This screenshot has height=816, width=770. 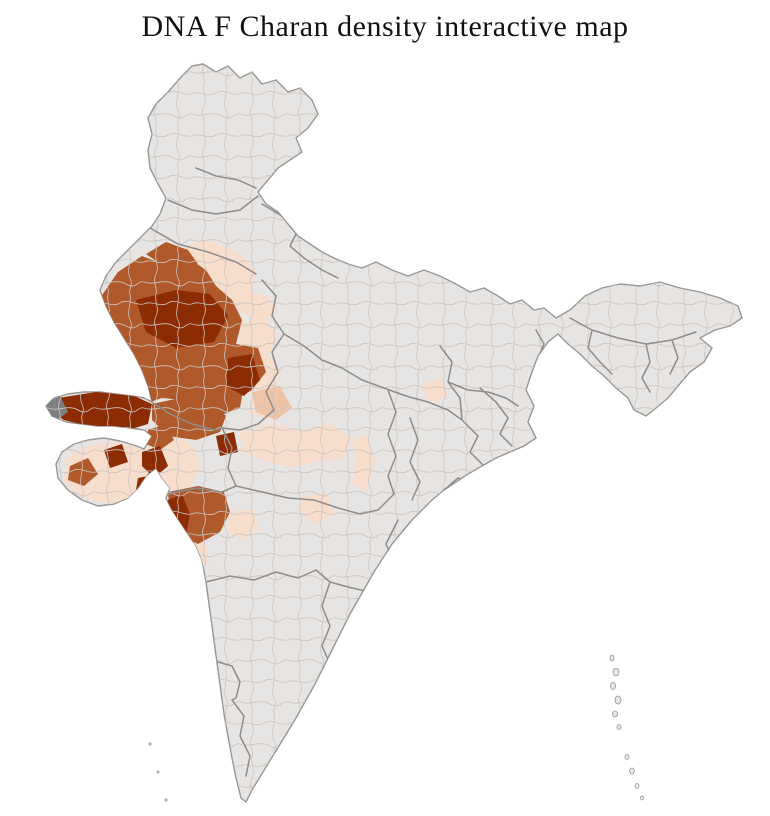 I want to click on island-markers, so click(x=396, y=728).